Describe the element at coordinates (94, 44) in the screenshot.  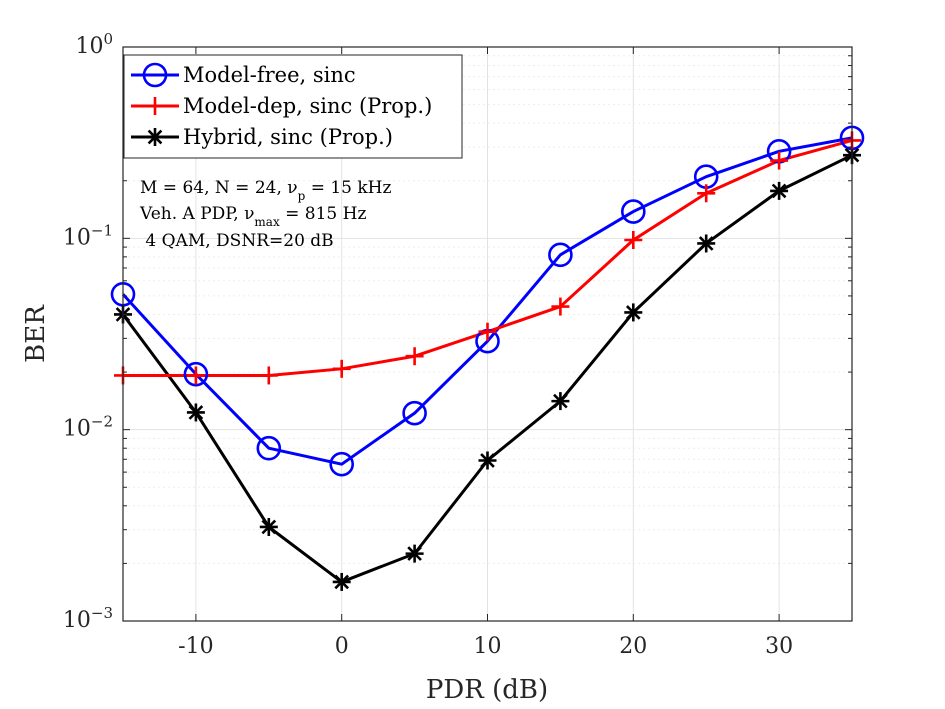
I see `y-tick-label: 10⁰` at that location.